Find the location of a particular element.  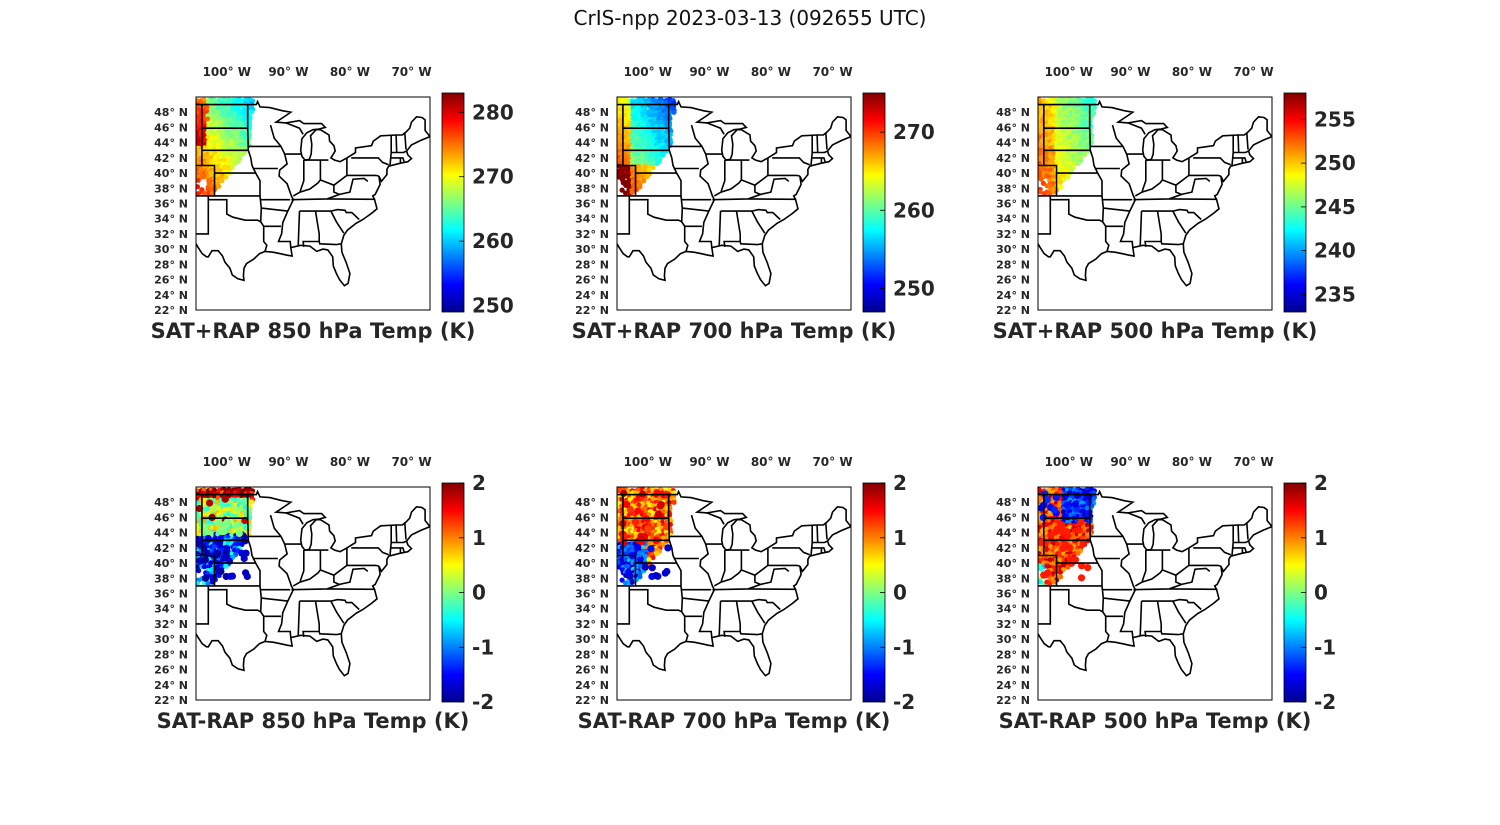

colorbar is located at coordinates (453, 202).